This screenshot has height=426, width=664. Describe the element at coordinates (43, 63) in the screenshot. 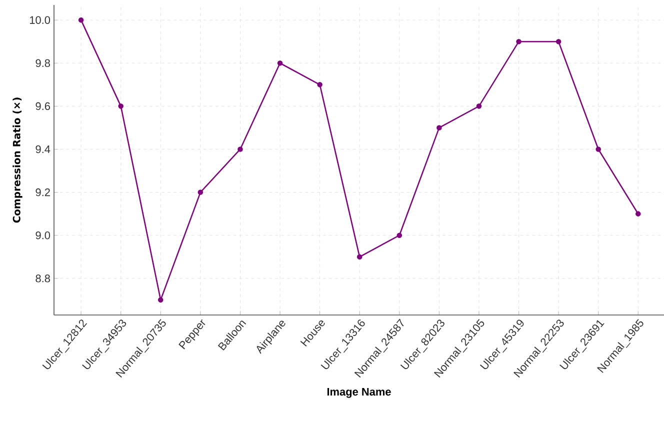

I see `y-tick-label: 9.8` at that location.